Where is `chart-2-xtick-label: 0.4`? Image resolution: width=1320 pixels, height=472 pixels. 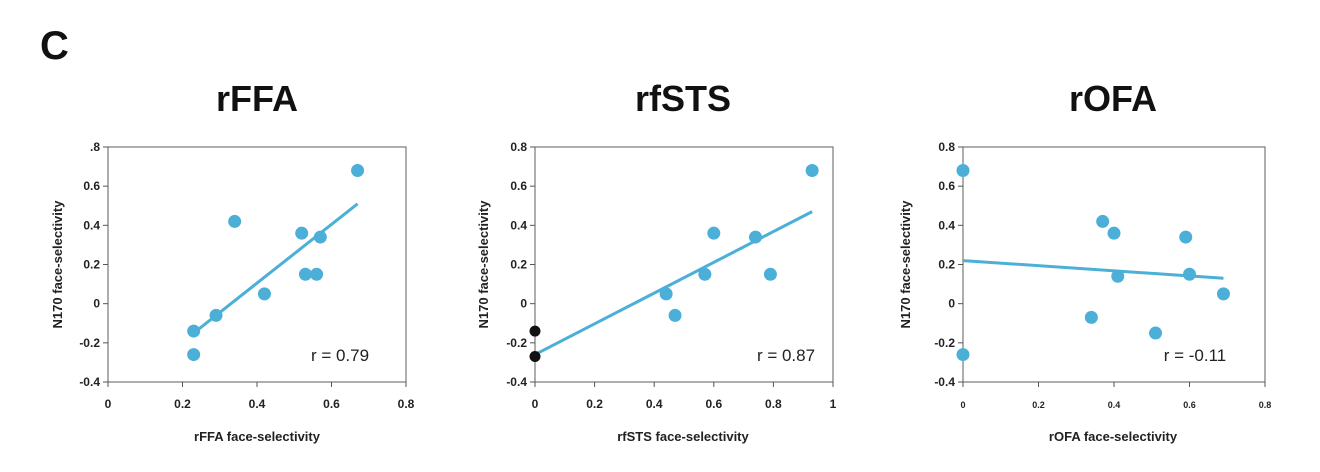 chart-2-xtick-label: 0.4 is located at coordinates (654, 404).